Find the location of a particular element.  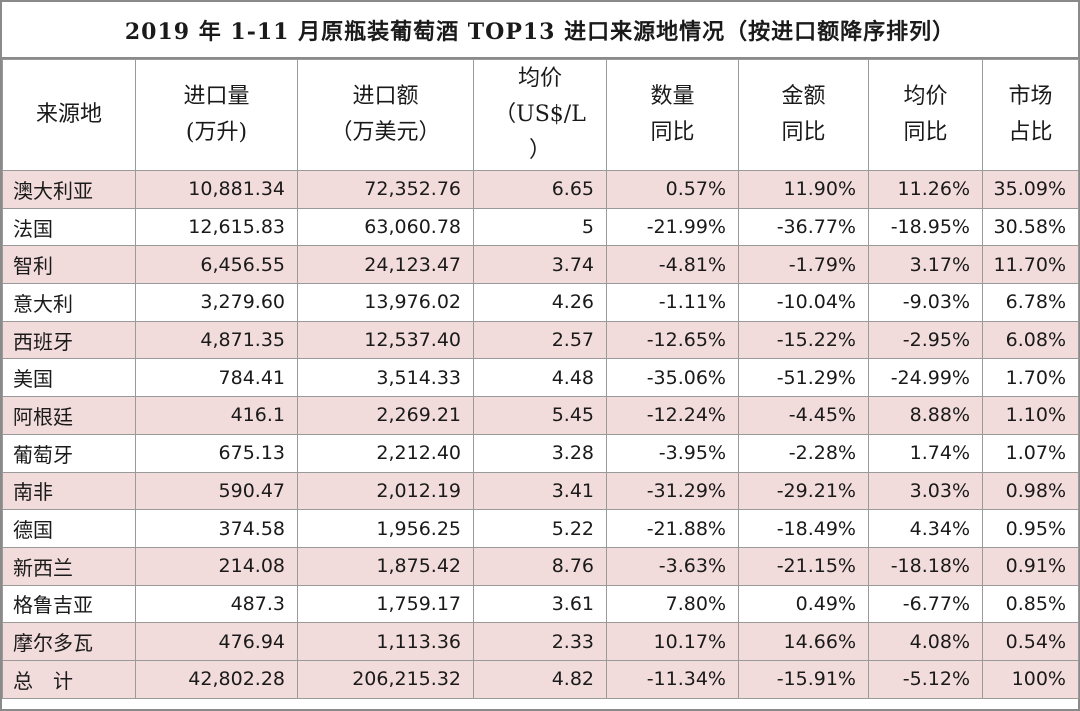

value-cell: 6.65 is located at coordinates (540, 189).